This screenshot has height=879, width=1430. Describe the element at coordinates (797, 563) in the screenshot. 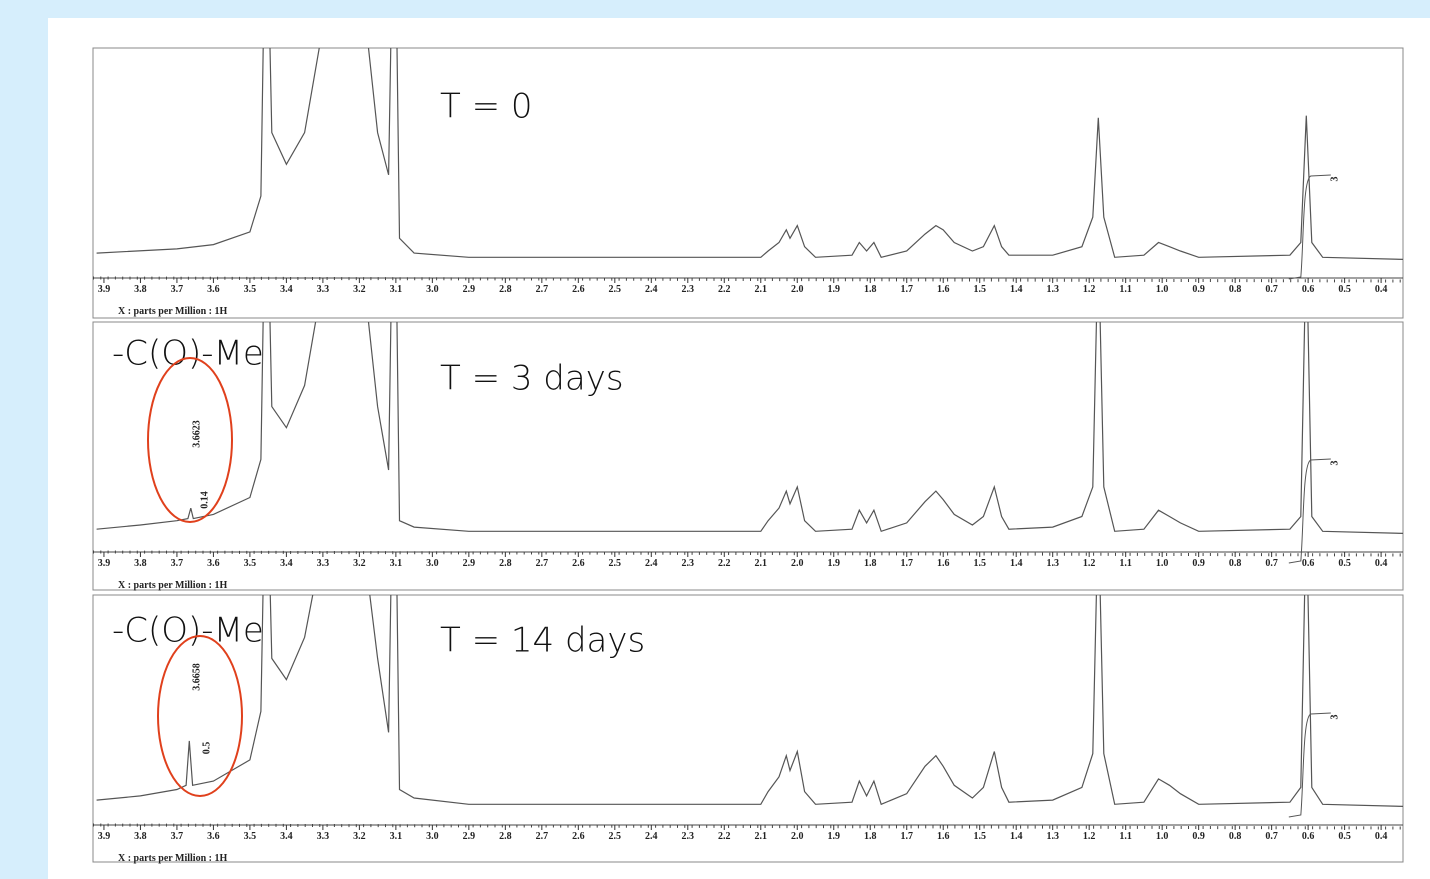

I see `x-tick-label: 2.0` at that location.